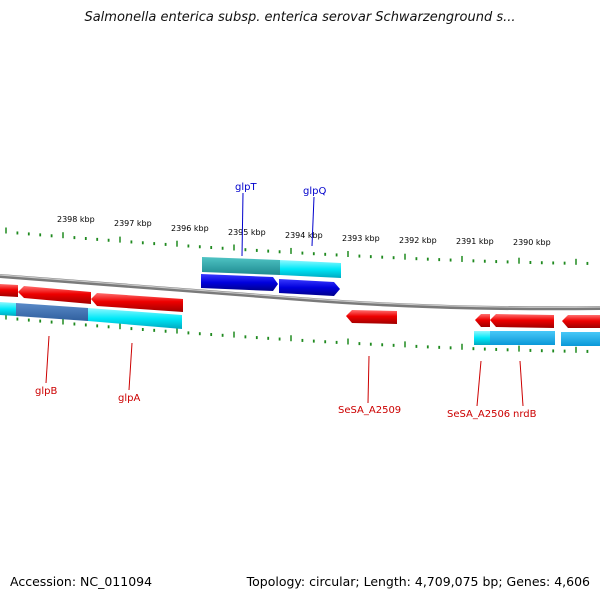 Image resolution: width=600 pixels, height=600 pixels. What do you see at coordinates (478, 414) in the screenshot?
I see `gene-label-SeSA_A2506: SeSA_A2506` at bounding box center [478, 414].